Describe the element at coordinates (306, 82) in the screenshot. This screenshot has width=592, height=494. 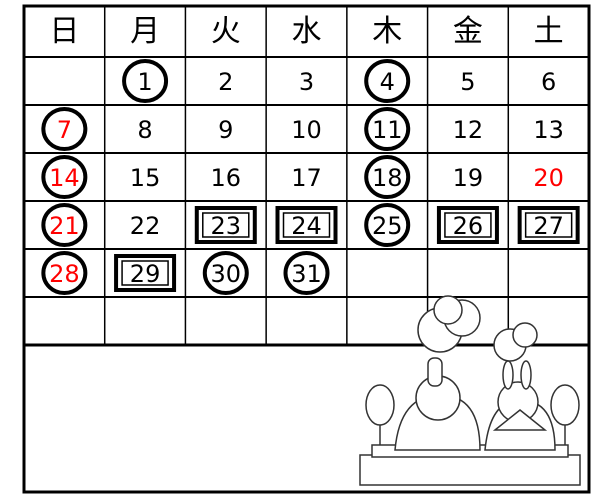
I see `day-number: 3` at that location.